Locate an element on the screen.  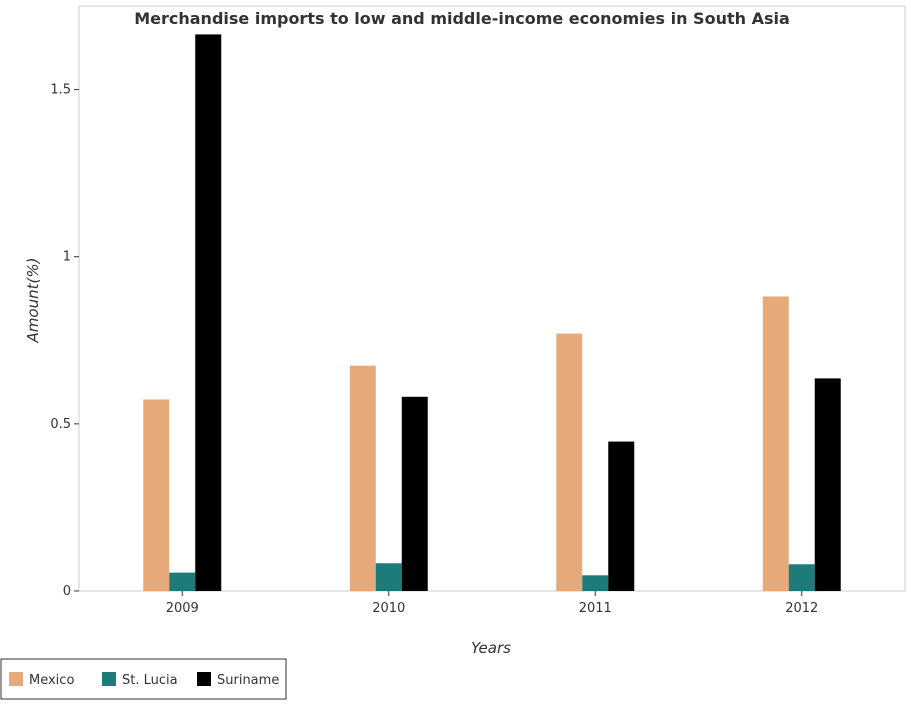
legend-label: Suriname is located at coordinates (248, 680).